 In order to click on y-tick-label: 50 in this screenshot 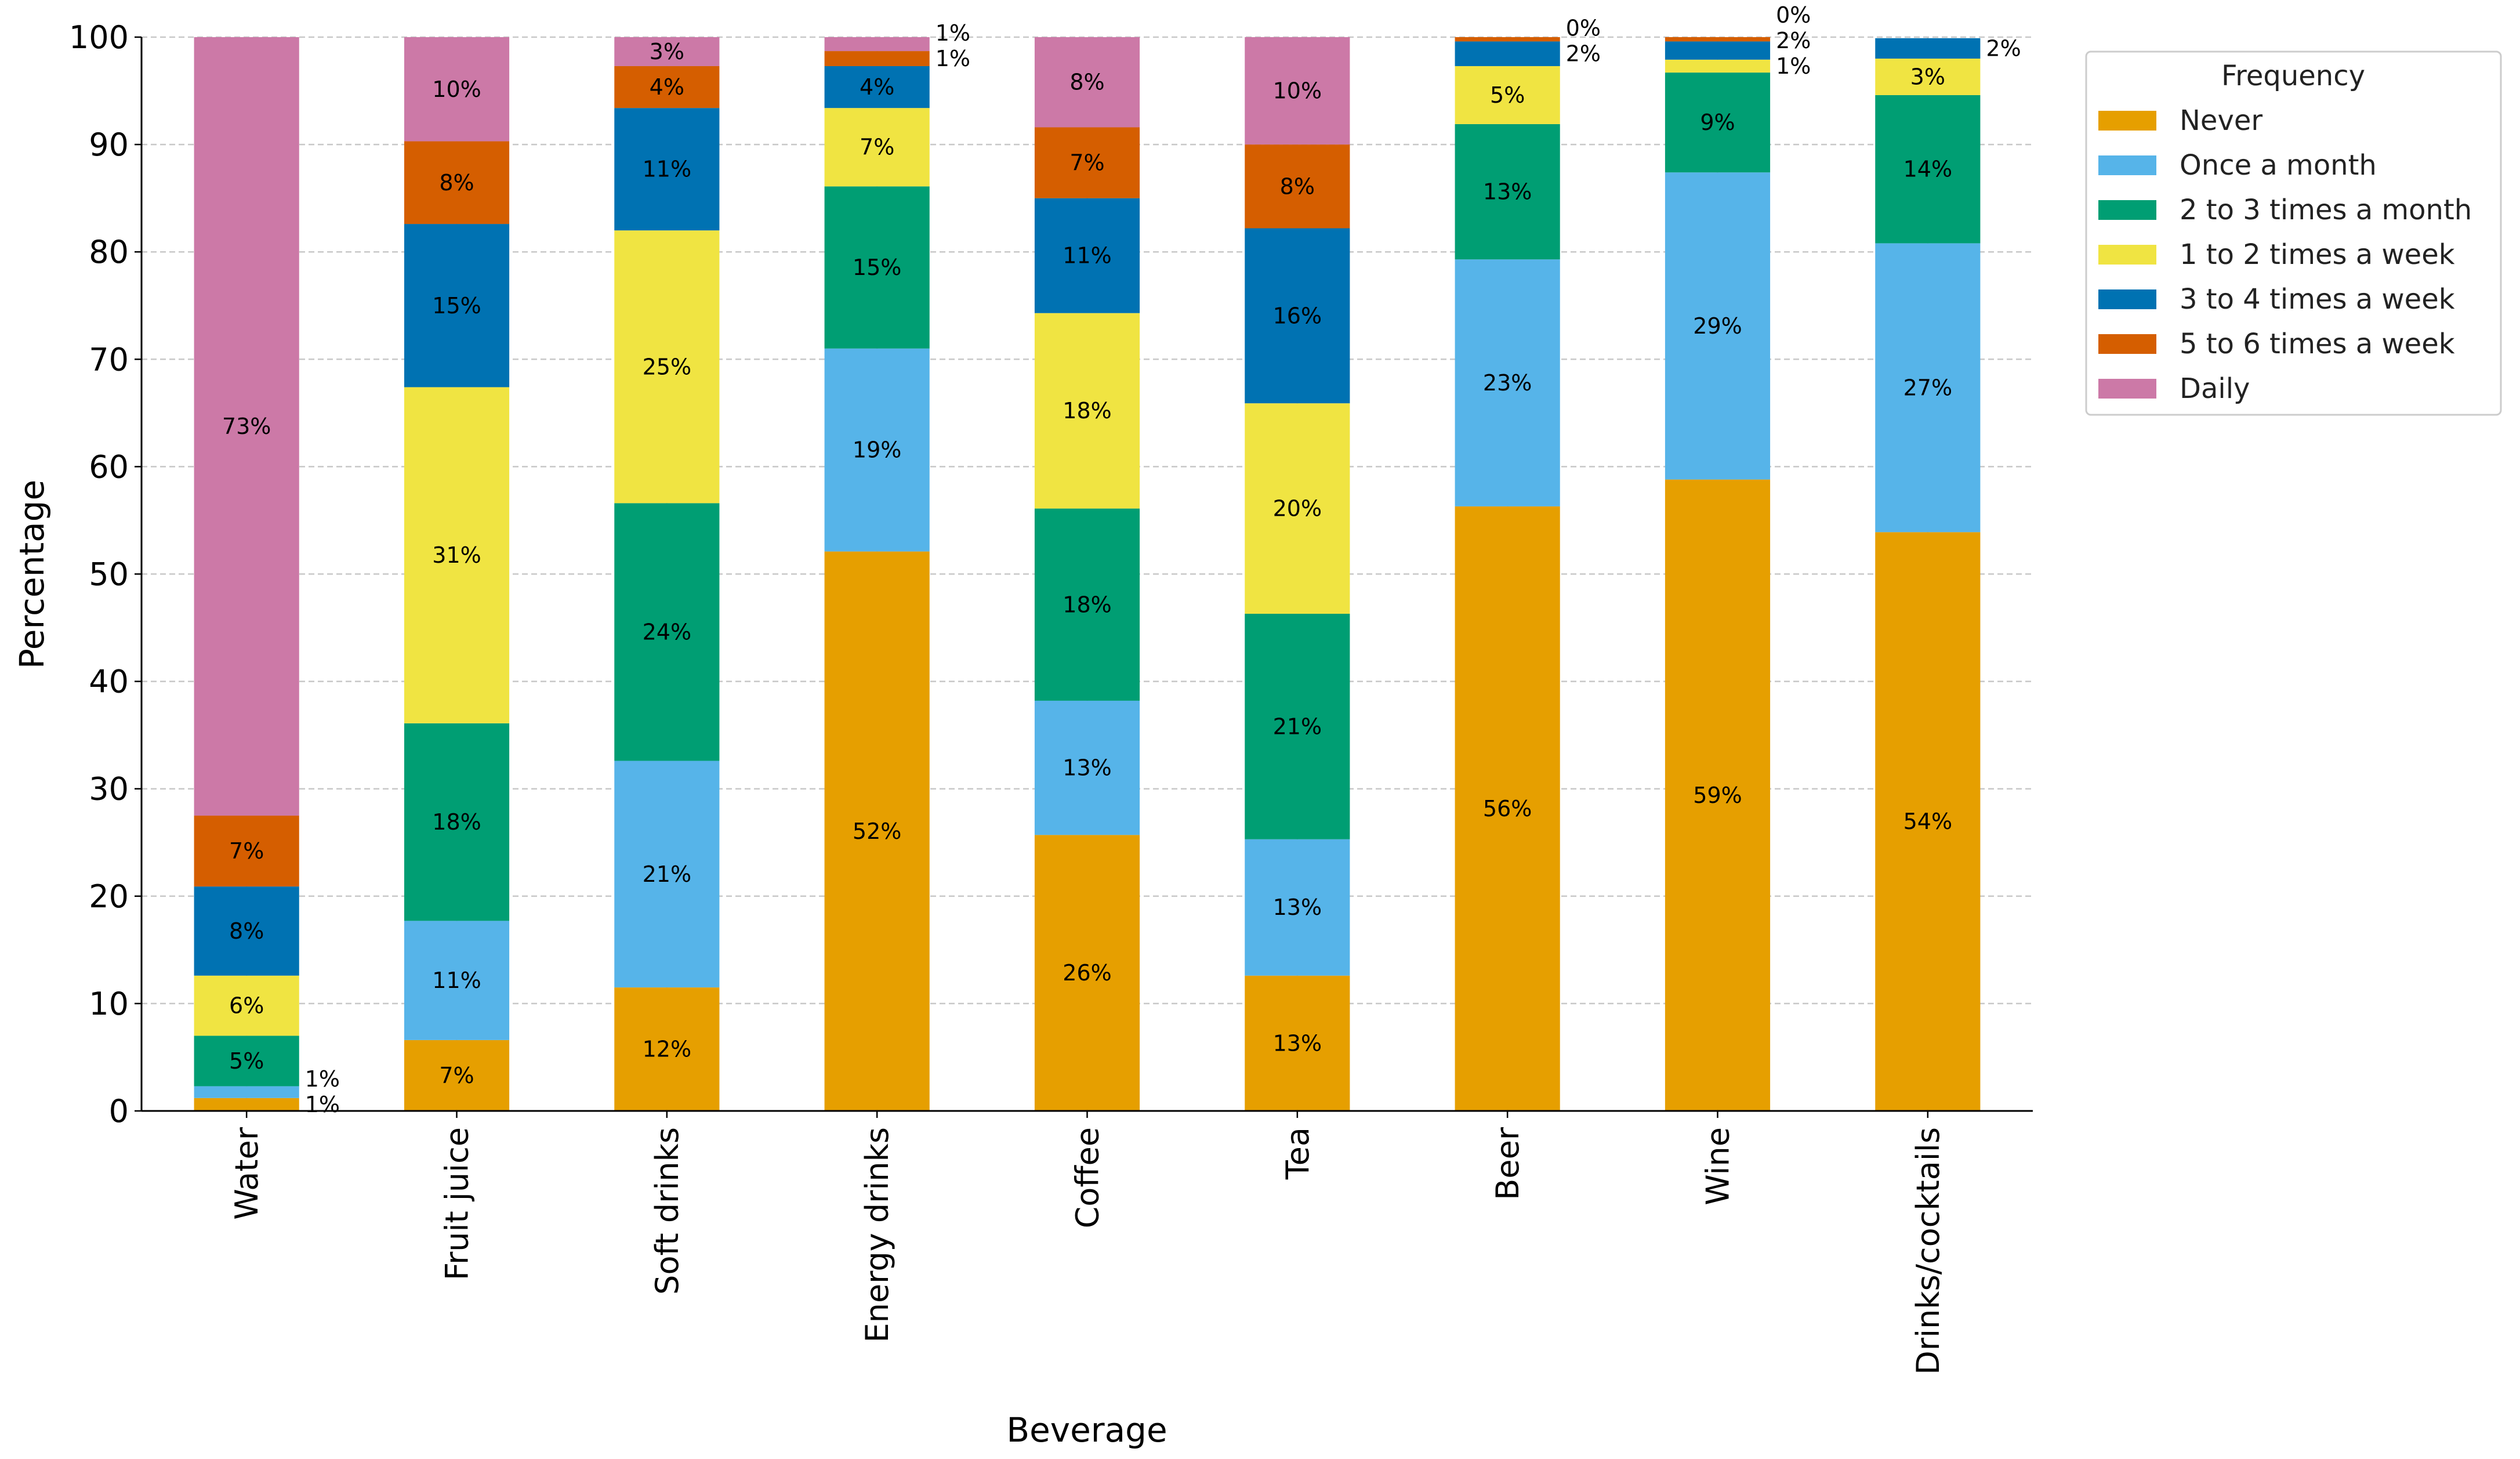, I will do `click(109, 574)`.